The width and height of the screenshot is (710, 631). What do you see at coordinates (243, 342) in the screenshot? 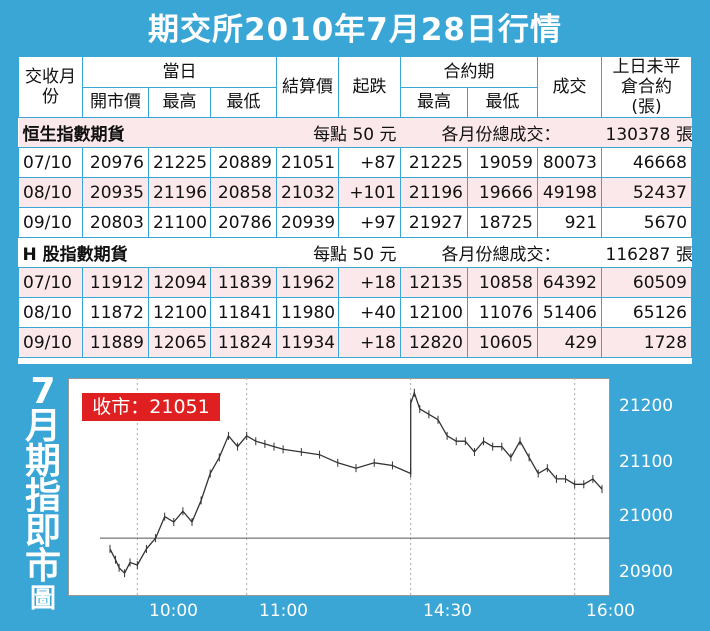
I see `low-cell: 11824` at bounding box center [243, 342].